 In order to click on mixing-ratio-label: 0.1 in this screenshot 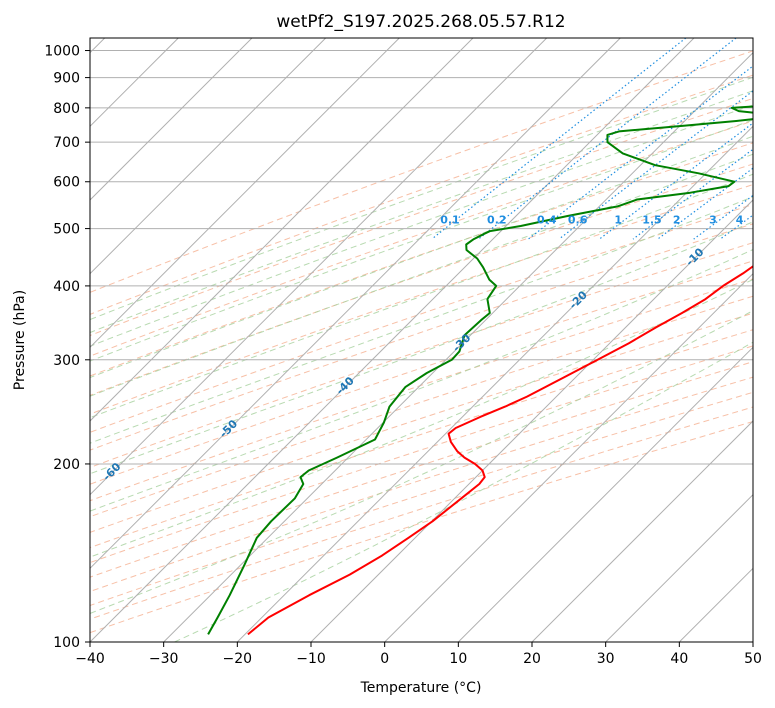, I will do `click(450, 220)`.